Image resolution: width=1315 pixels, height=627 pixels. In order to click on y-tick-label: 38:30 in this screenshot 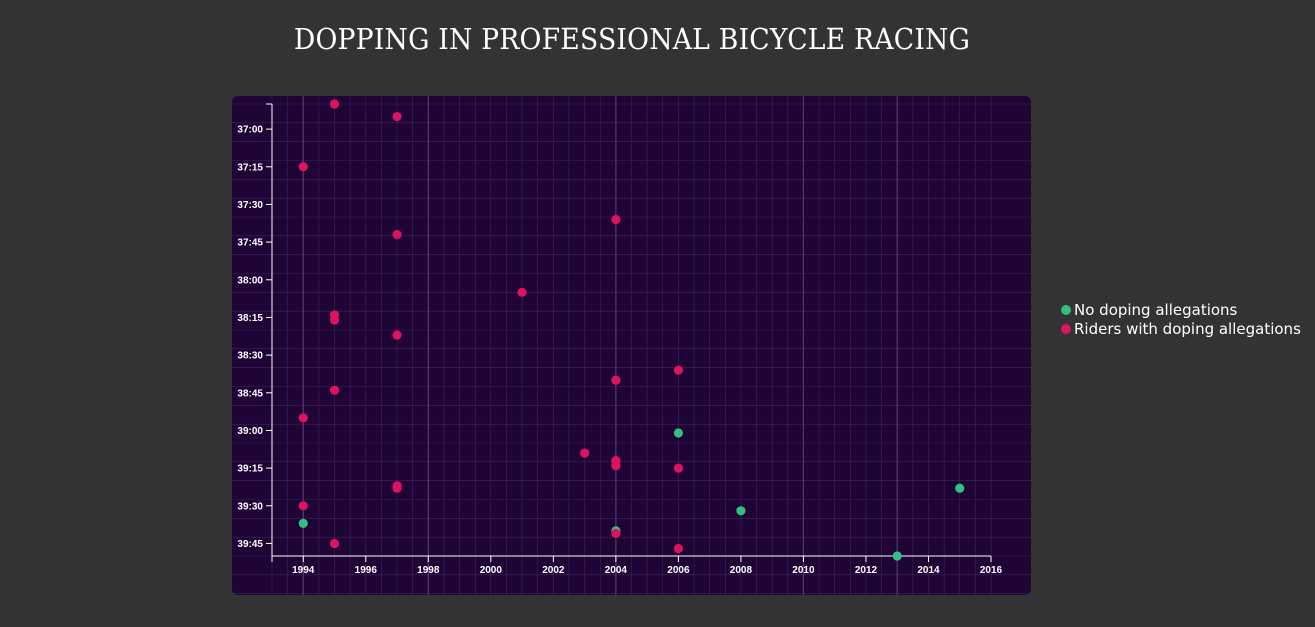, I will do `click(250, 356)`.